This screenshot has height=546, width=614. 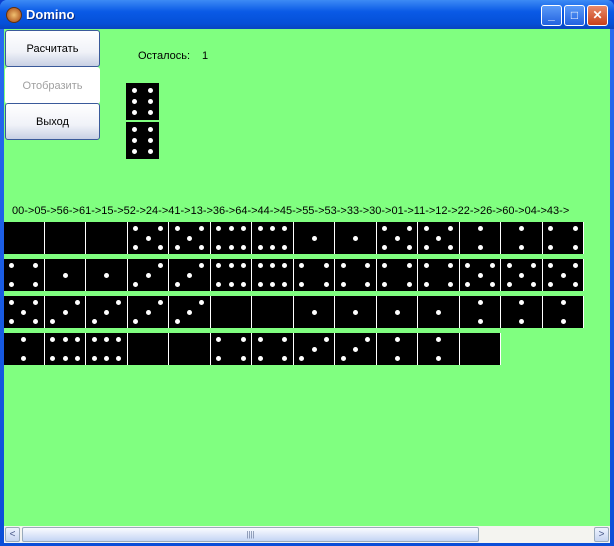 I want to click on display-button: Отобразить, so click(x=52, y=85).